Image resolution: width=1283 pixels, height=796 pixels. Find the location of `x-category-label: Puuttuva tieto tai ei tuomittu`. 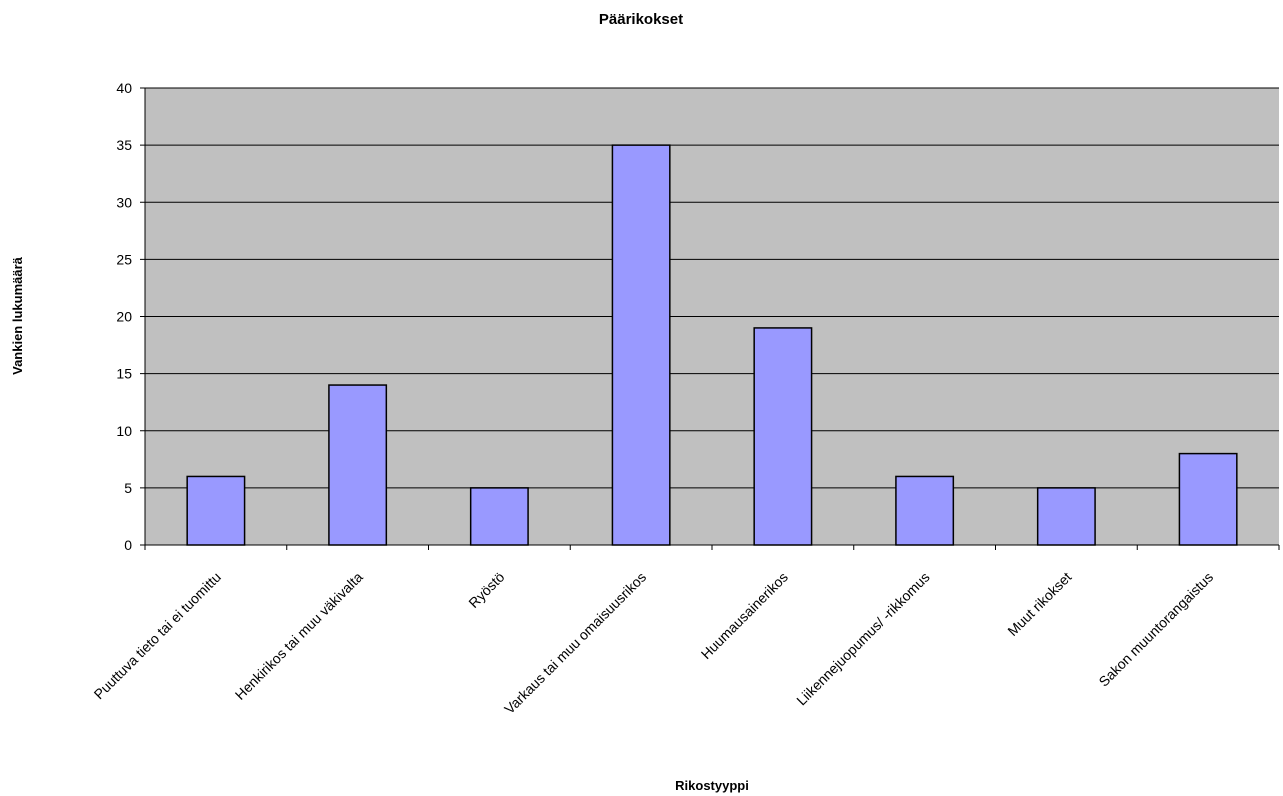

x-category-label: Puuttuva tieto tai ei tuomittu is located at coordinates (157, 635).